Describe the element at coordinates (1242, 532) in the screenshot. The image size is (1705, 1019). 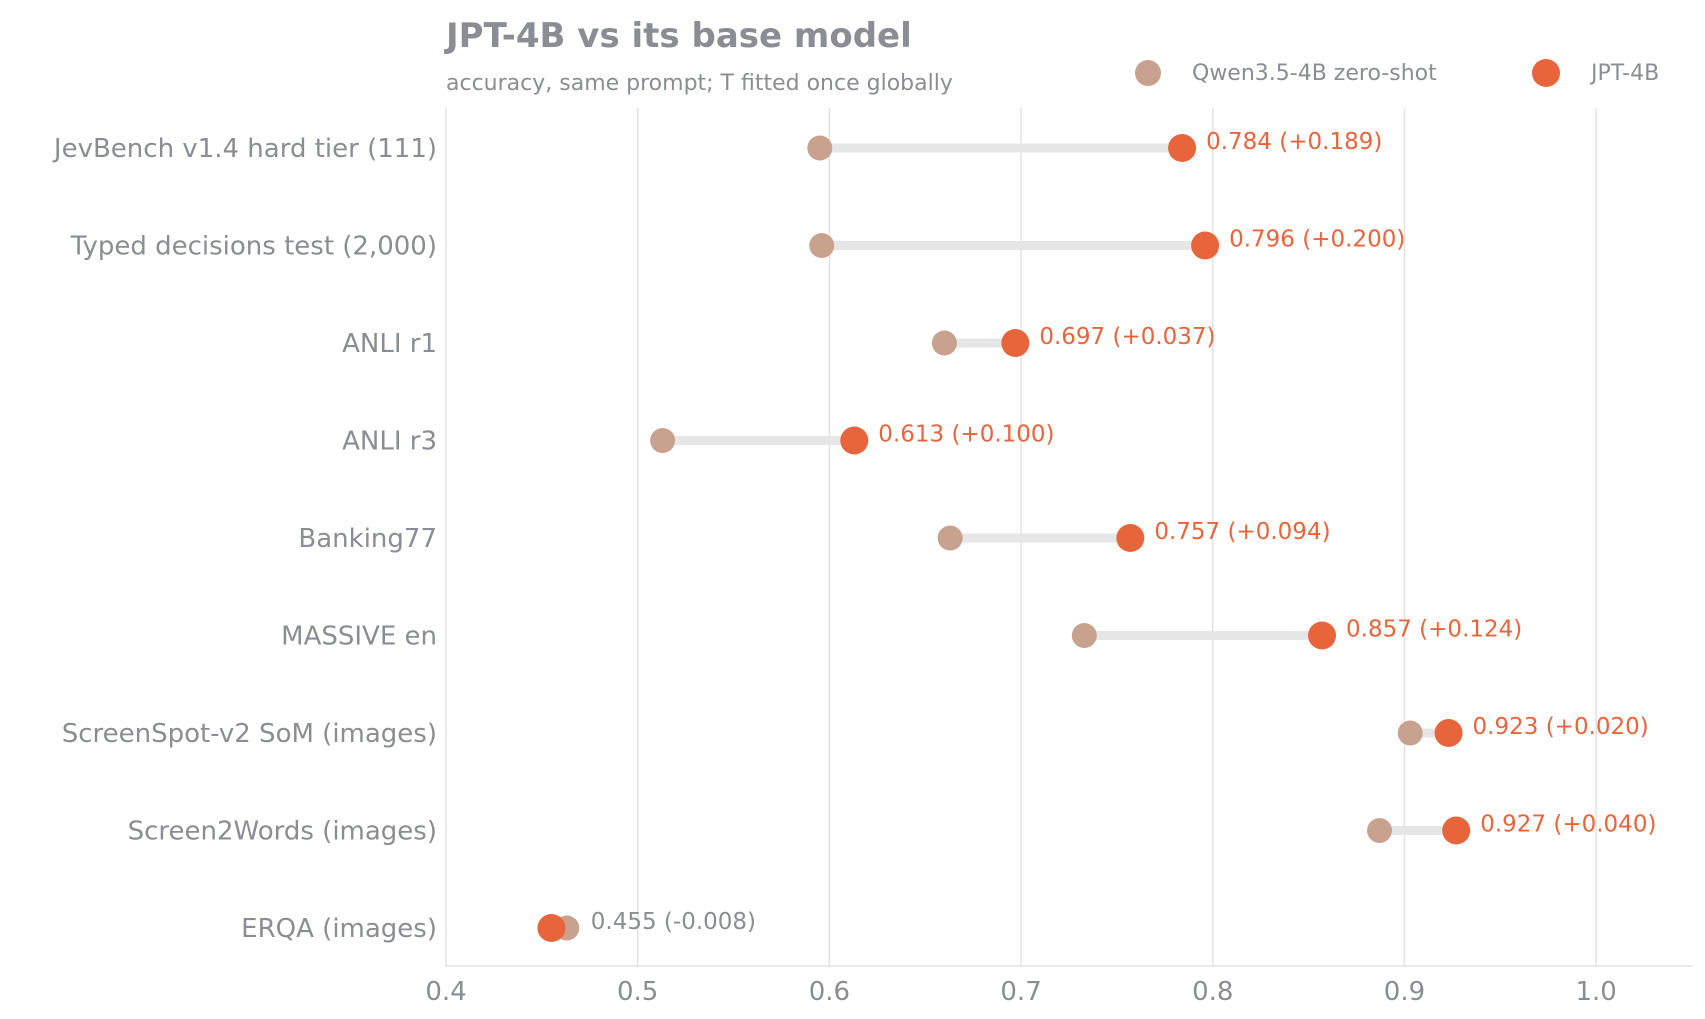
I see `value-label: 0.757 (+0.094)` at that location.